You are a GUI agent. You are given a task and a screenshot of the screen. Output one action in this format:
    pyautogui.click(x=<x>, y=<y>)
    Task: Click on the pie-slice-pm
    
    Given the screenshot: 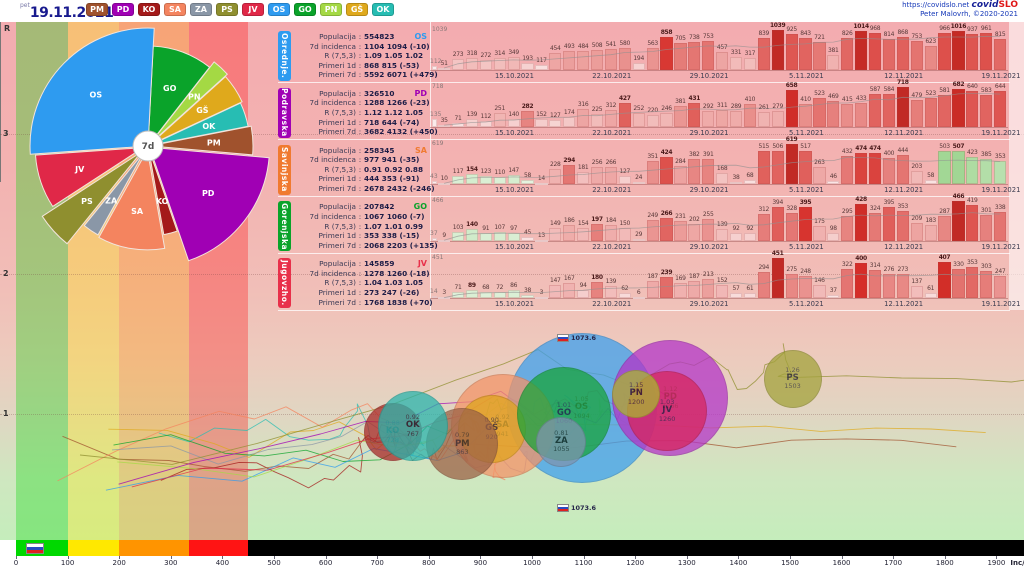 What is the action you would take?
    pyautogui.click(x=201, y=140)
    